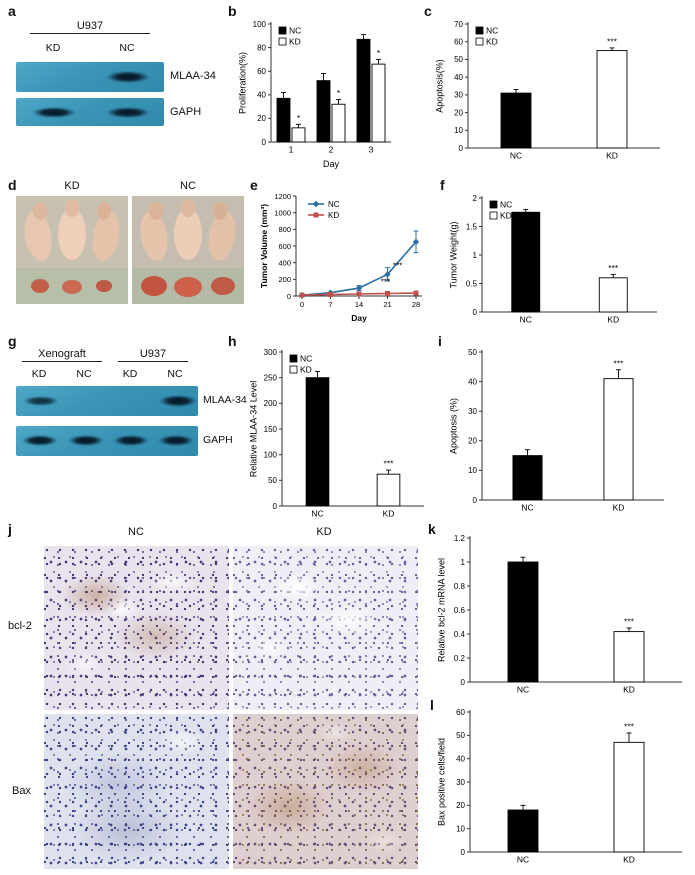  Describe the element at coordinates (254, 185) in the screenshot. I see `panel-label-e: e` at that location.